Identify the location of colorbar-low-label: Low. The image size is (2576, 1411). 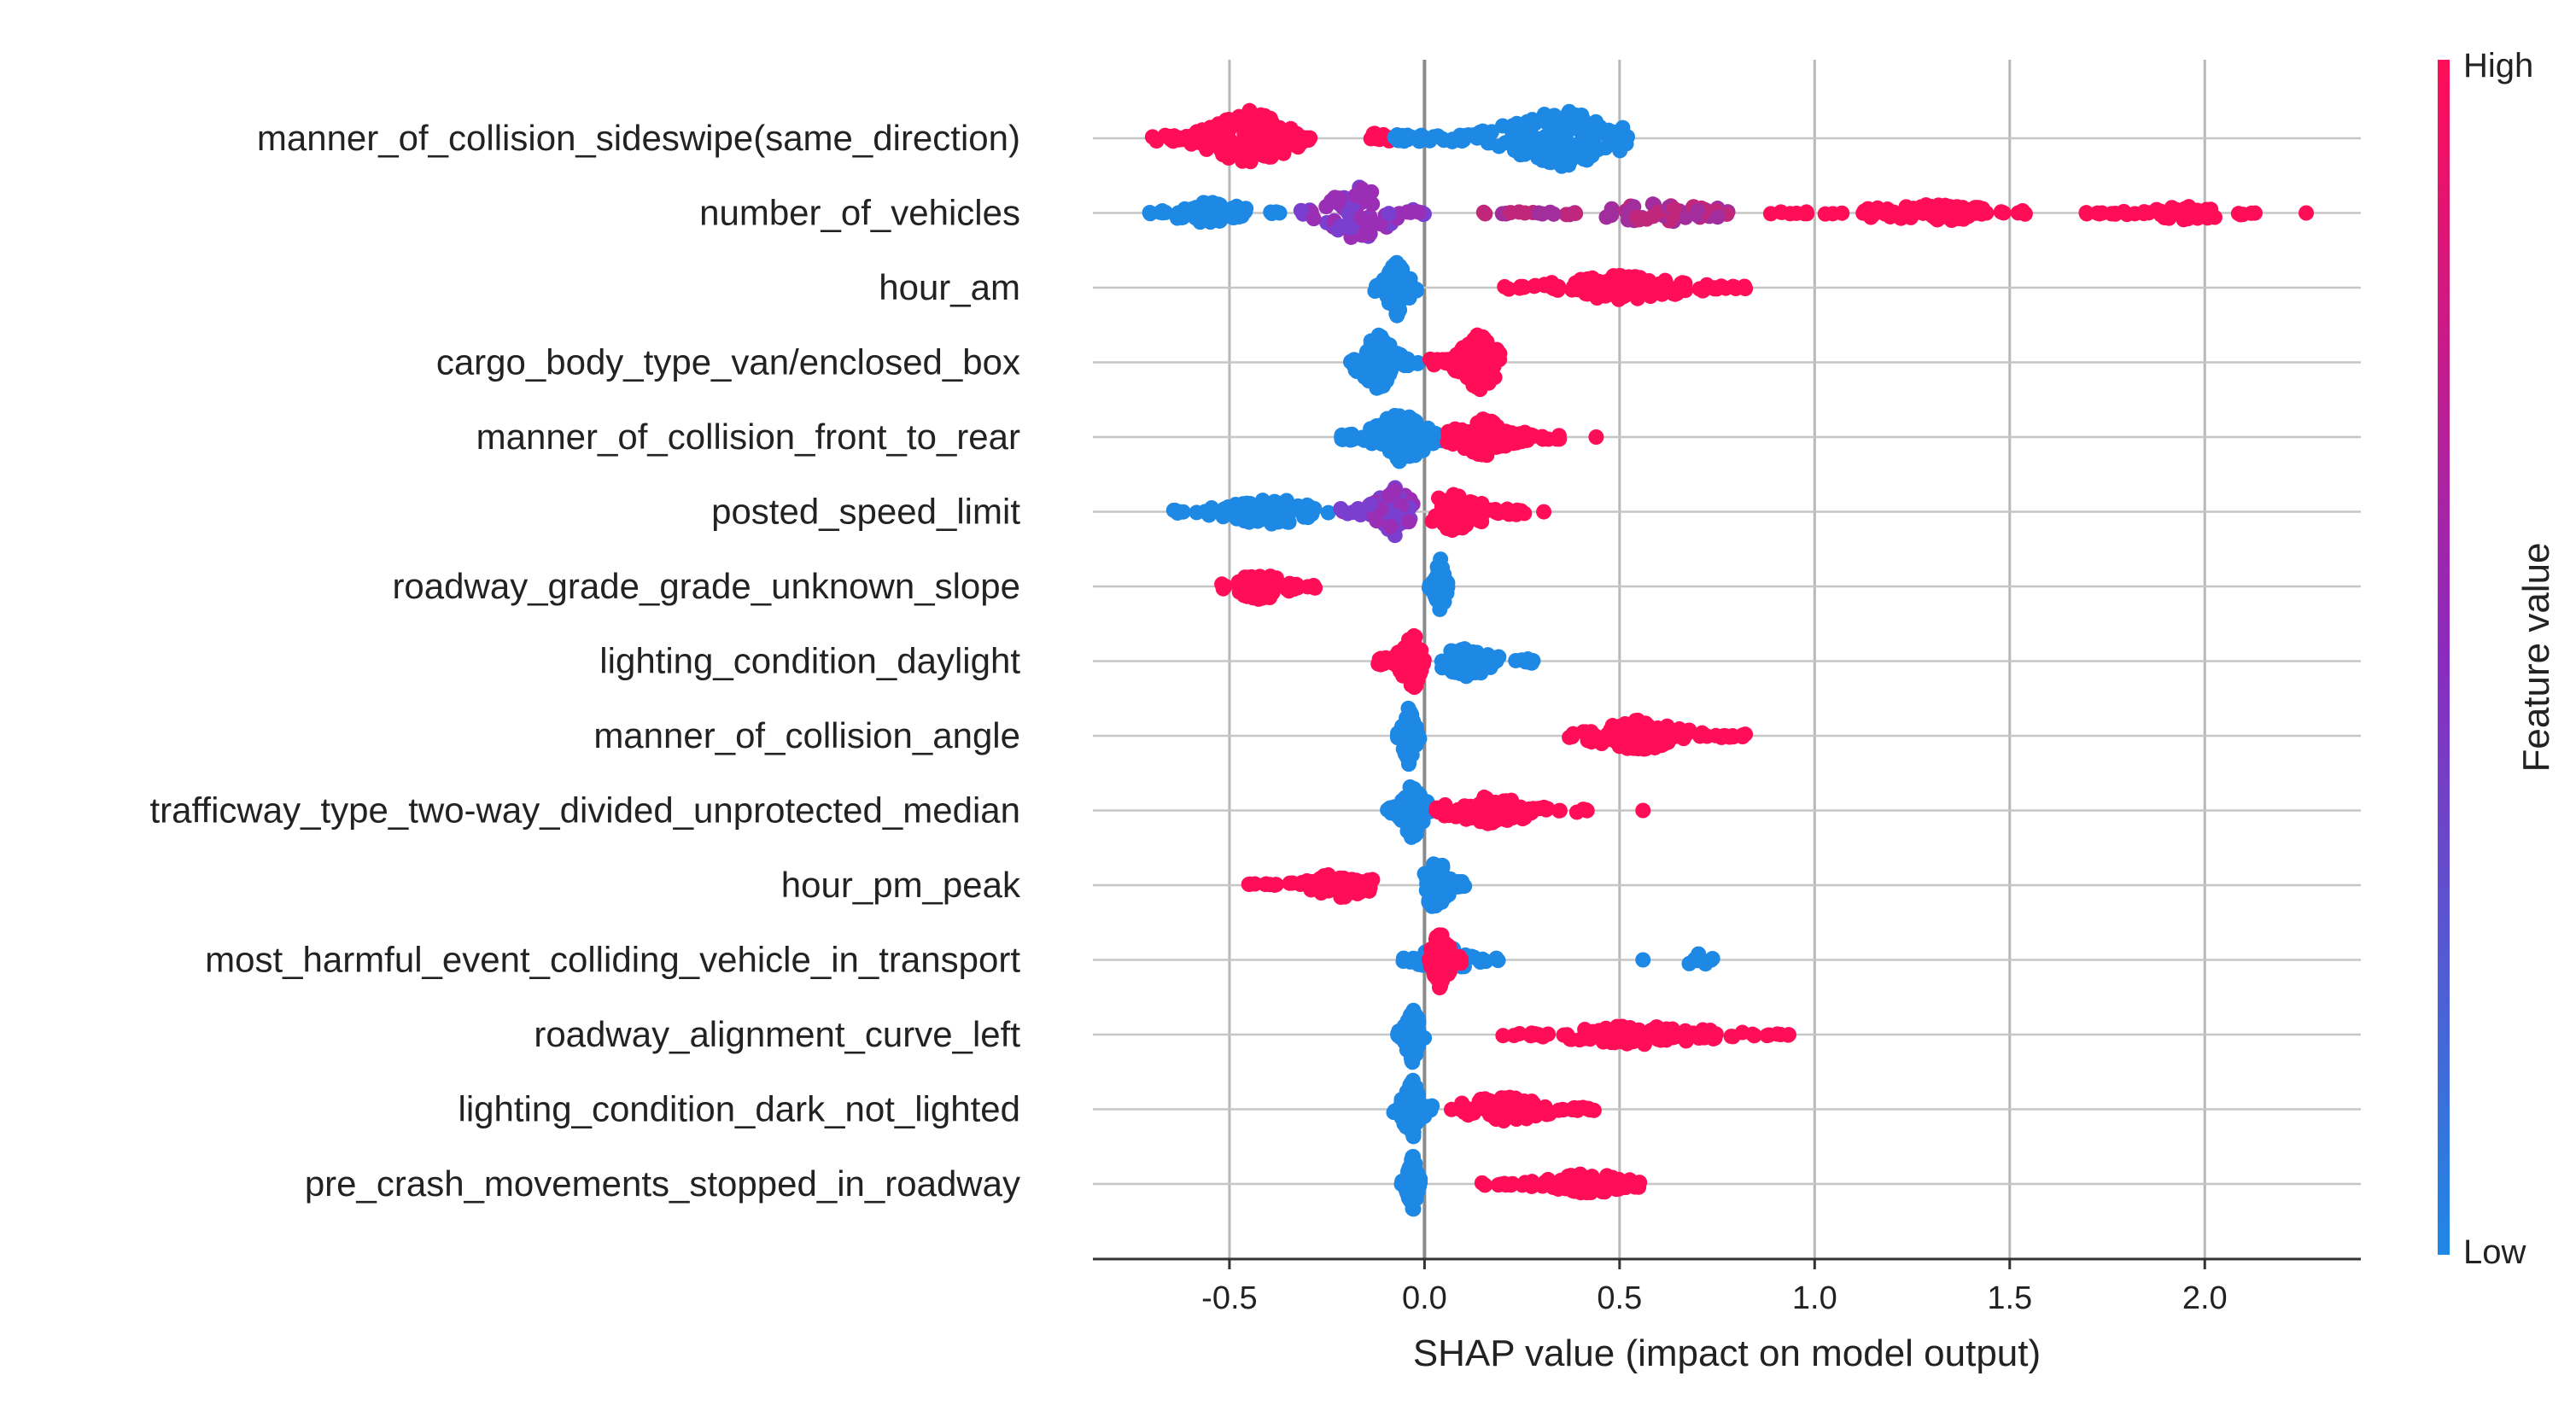
(2494, 1252).